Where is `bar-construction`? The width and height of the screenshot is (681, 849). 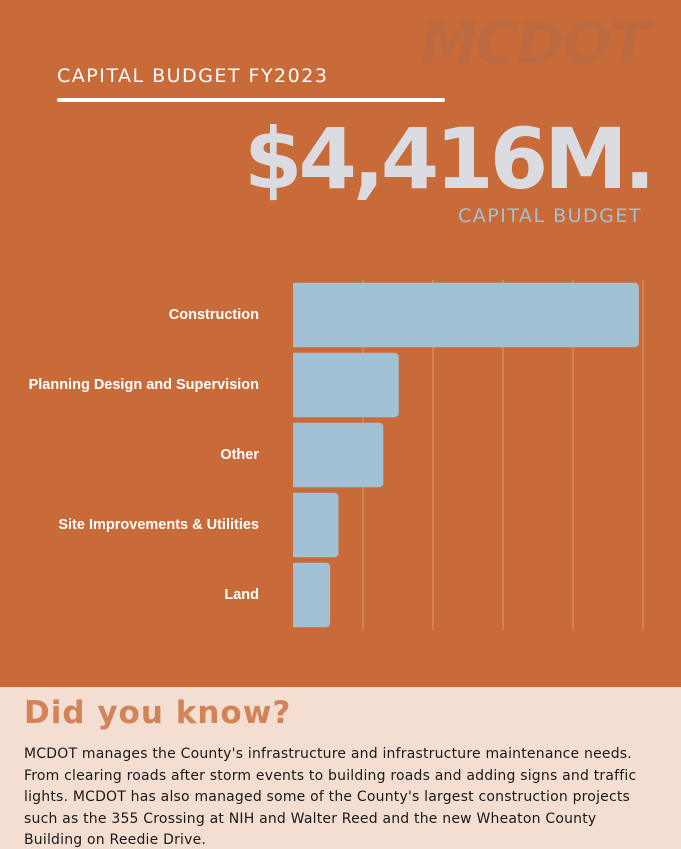
bar-construction is located at coordinates (466, 315).